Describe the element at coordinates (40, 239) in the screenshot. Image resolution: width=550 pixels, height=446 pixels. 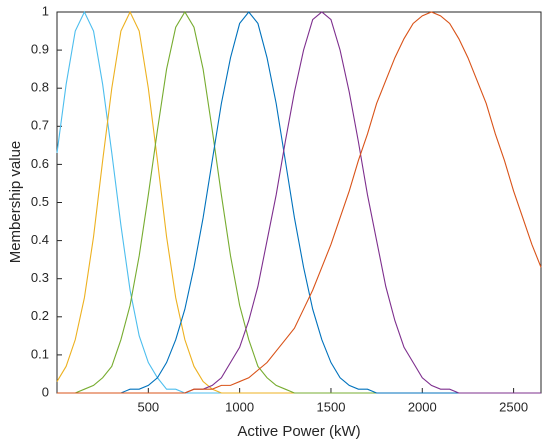
I see `y-tick-label: 0.4` at that location.